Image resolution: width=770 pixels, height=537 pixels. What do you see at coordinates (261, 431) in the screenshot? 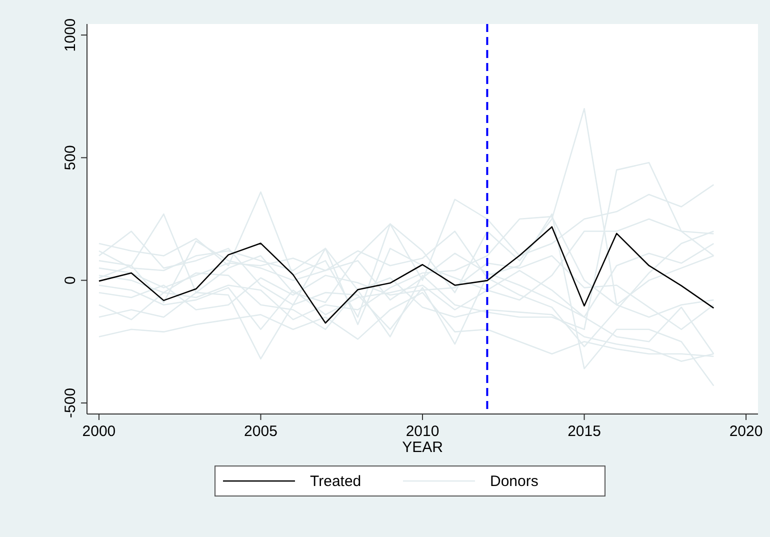
I see `x-tick-label: 2005` at bounding box center [261, 431].